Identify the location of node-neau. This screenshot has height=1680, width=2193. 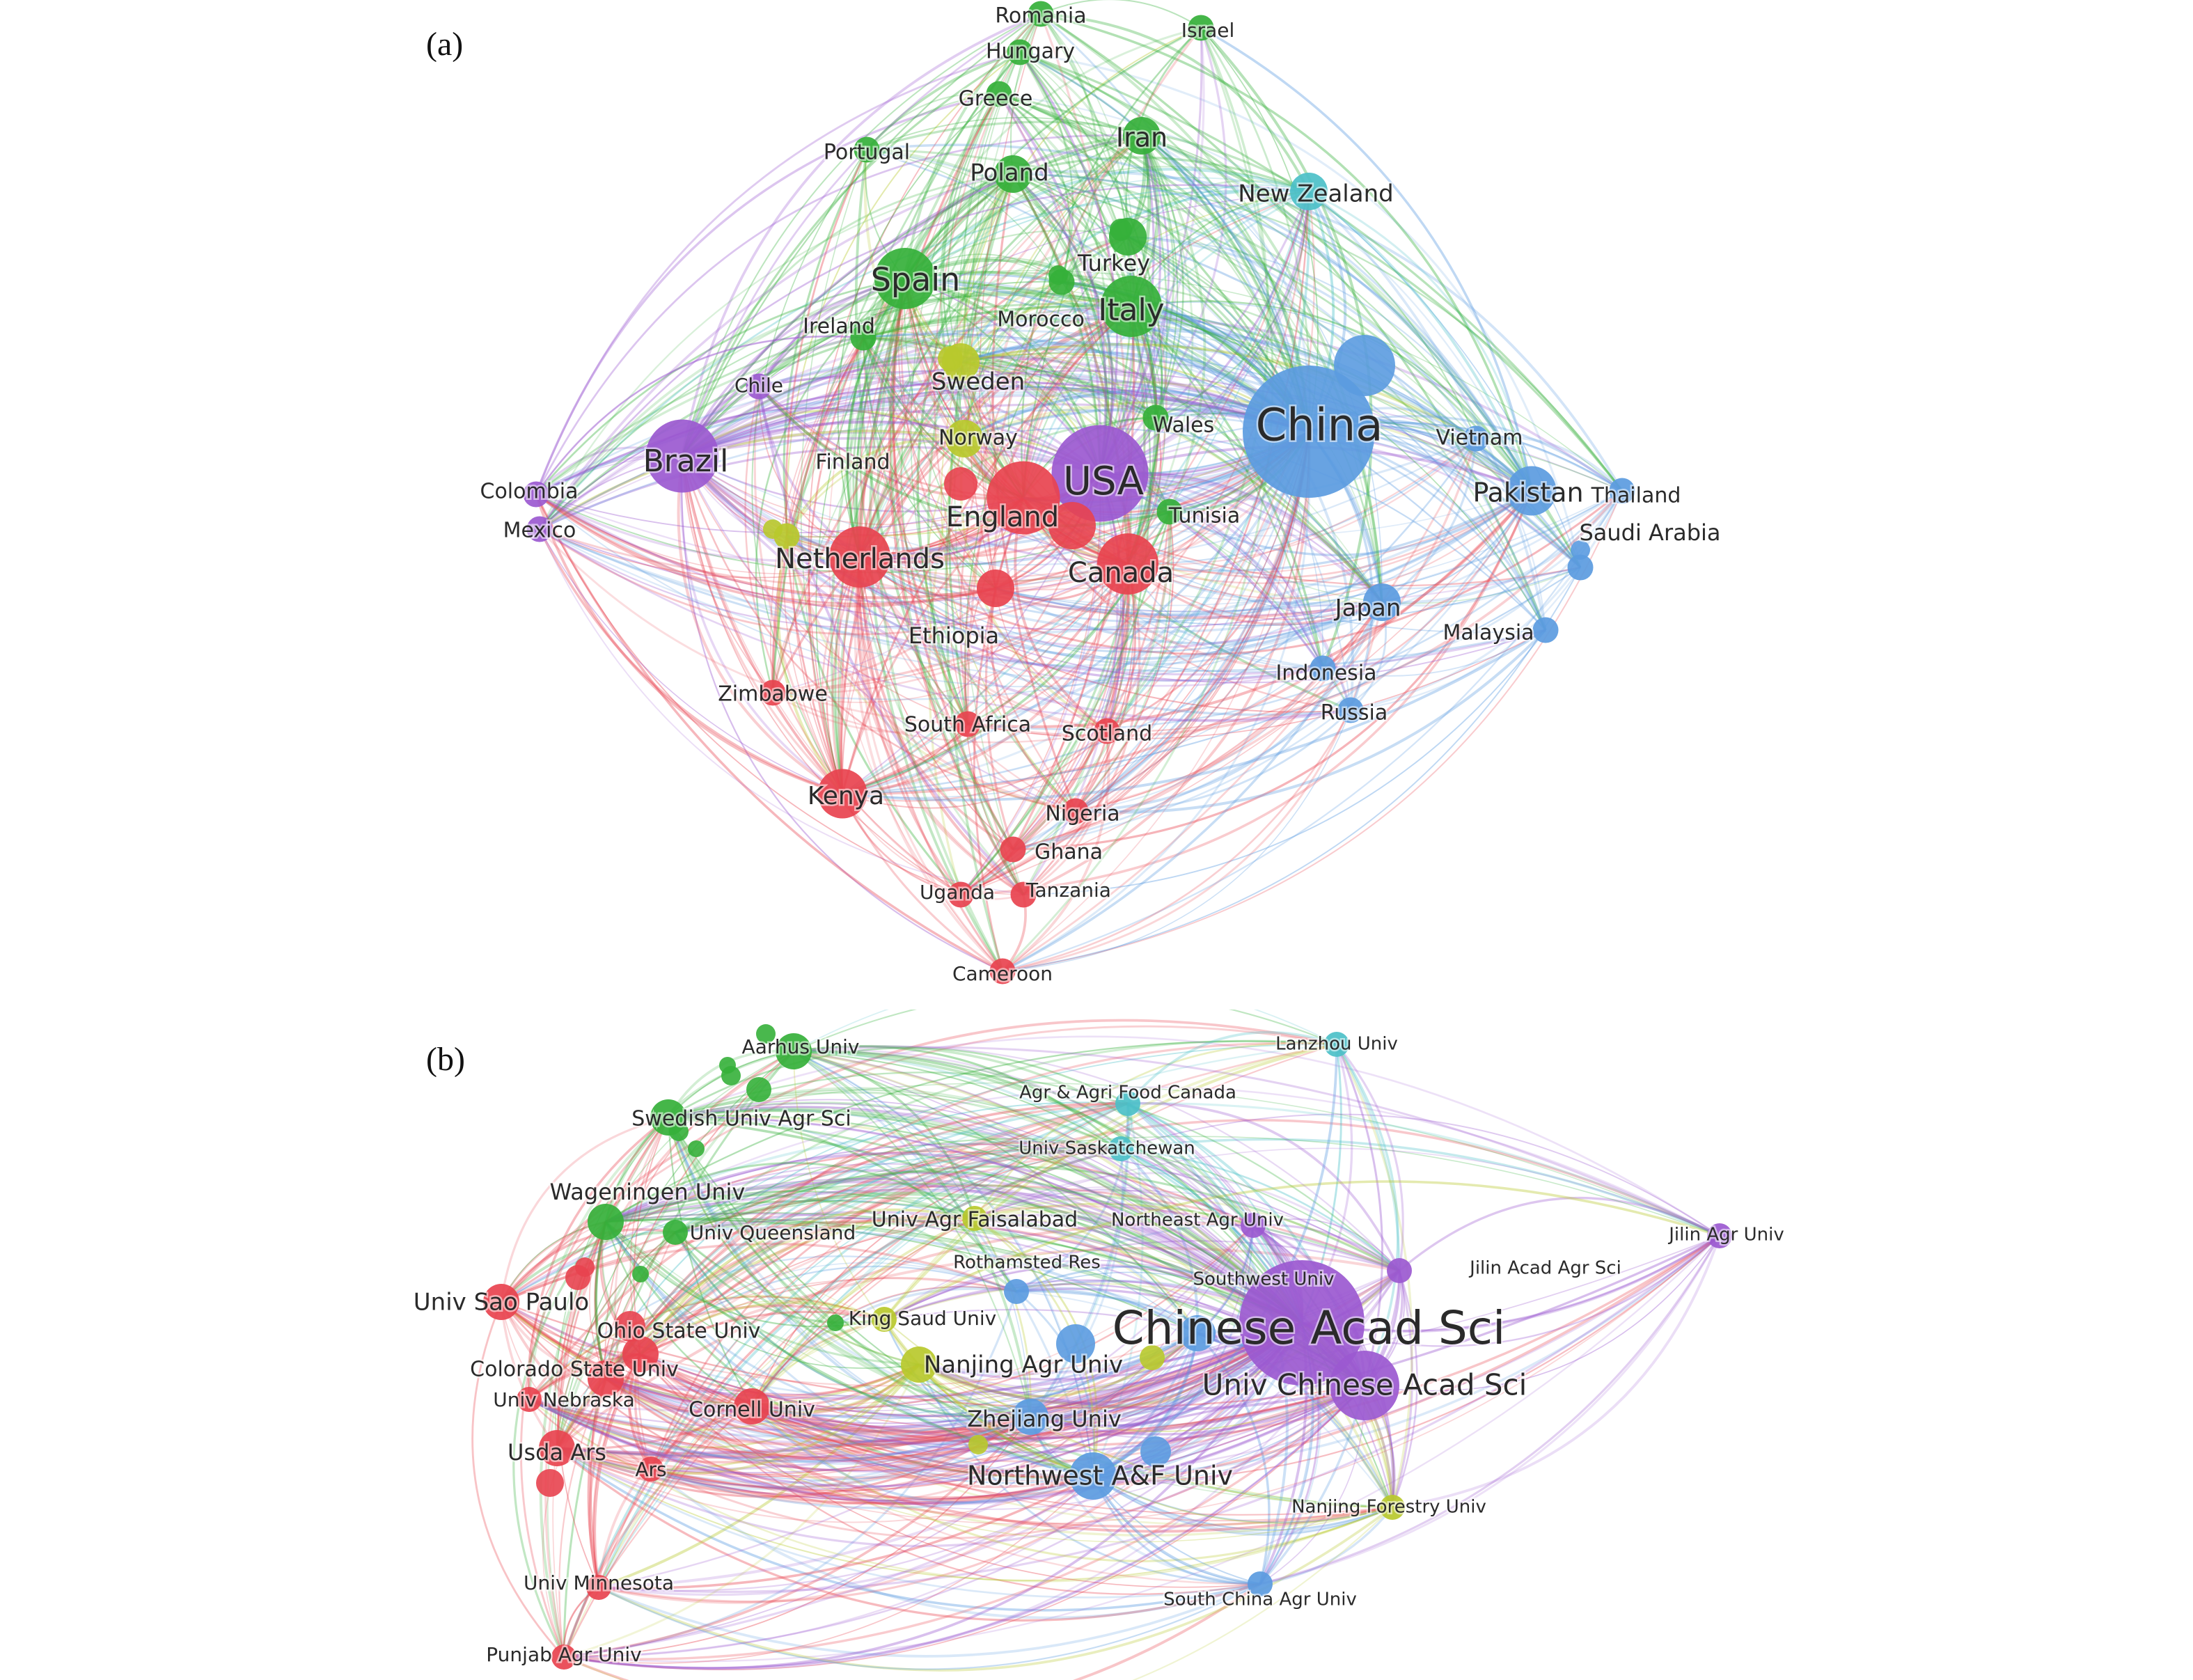
(1253, 1226).